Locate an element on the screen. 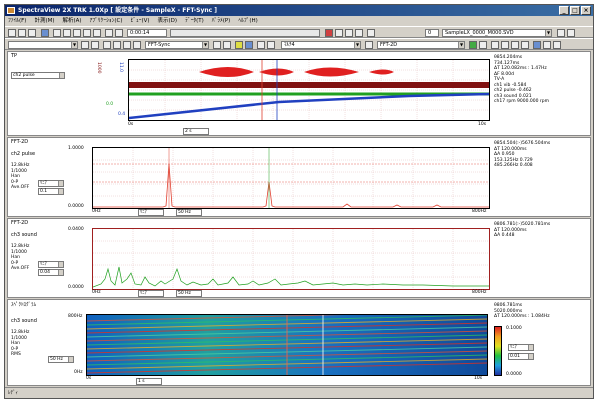 This screenshot has width=599, height=405. print-icon is located at coordinates (32, 33).